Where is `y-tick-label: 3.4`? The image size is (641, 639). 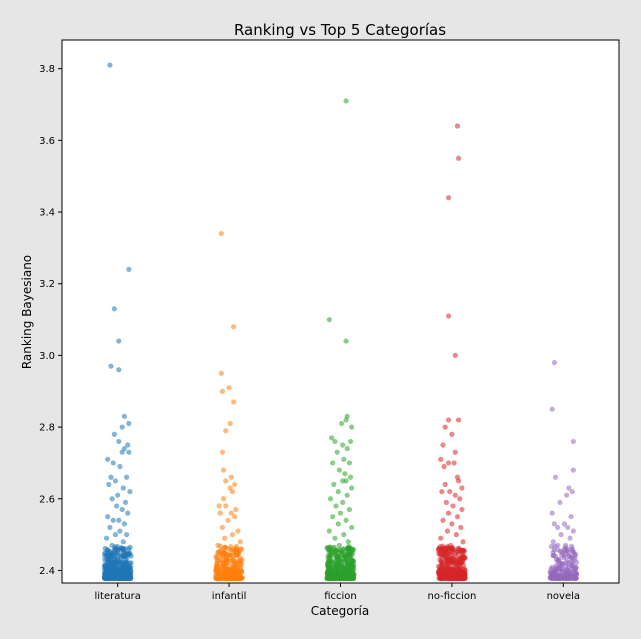 y-tick-label: 3.4 is located at coordinates (47, 213).